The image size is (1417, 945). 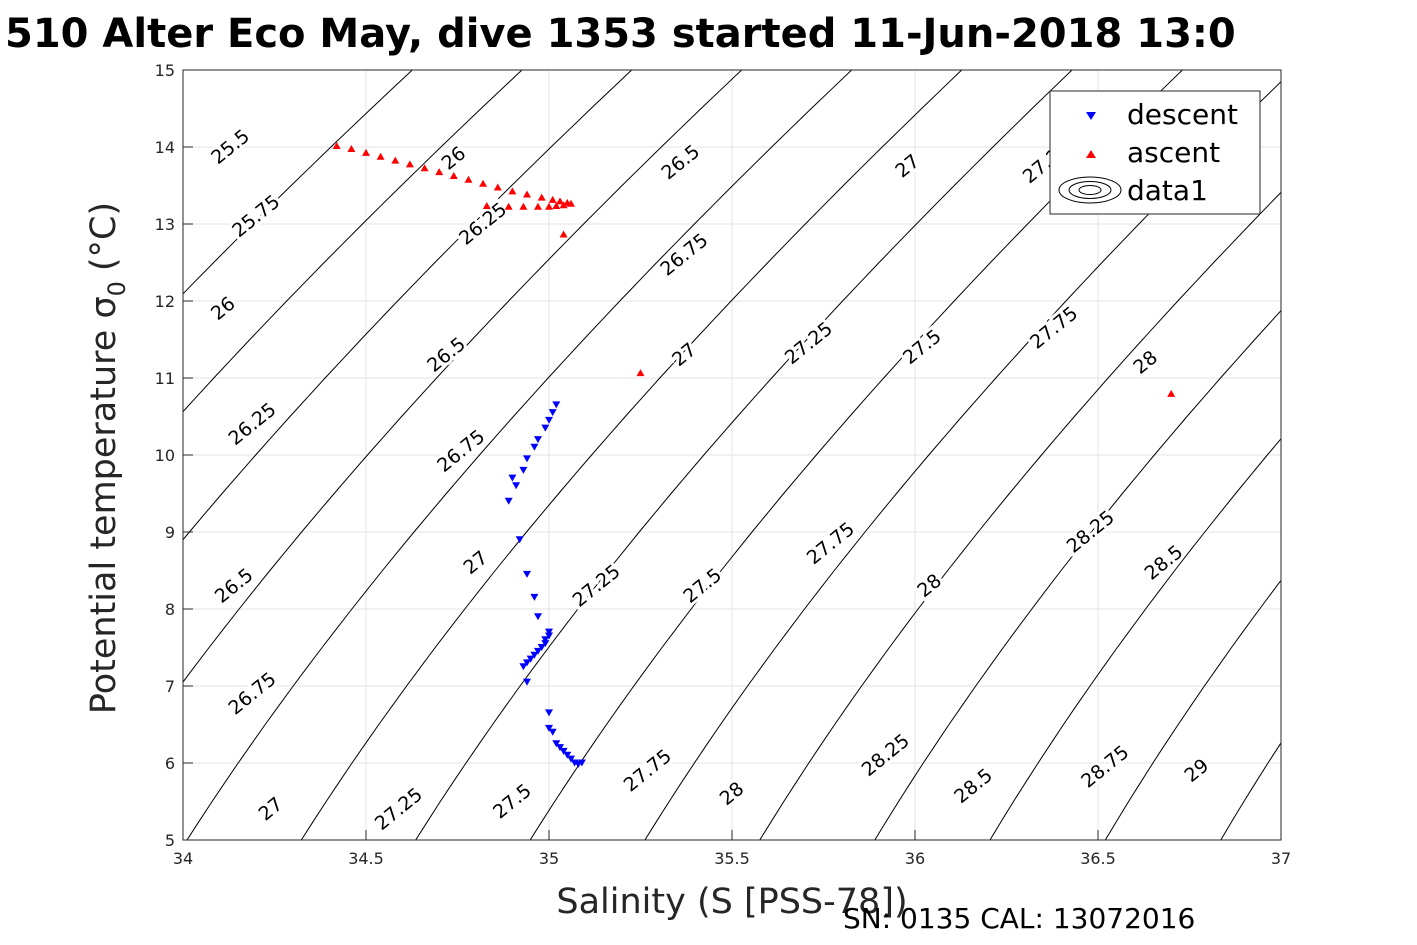 What do you see at coordinates (1090, 190) in the screenshot?
I see `legend-contour-icon` at bounding box center [1090, 190].